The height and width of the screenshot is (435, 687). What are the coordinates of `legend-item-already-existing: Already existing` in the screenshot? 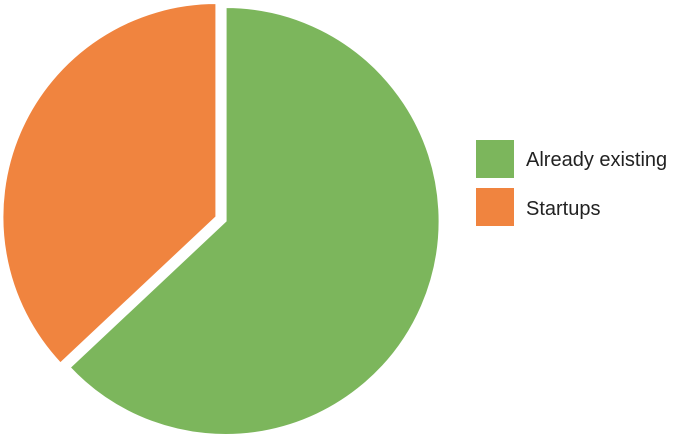 It's located at (571, 159).